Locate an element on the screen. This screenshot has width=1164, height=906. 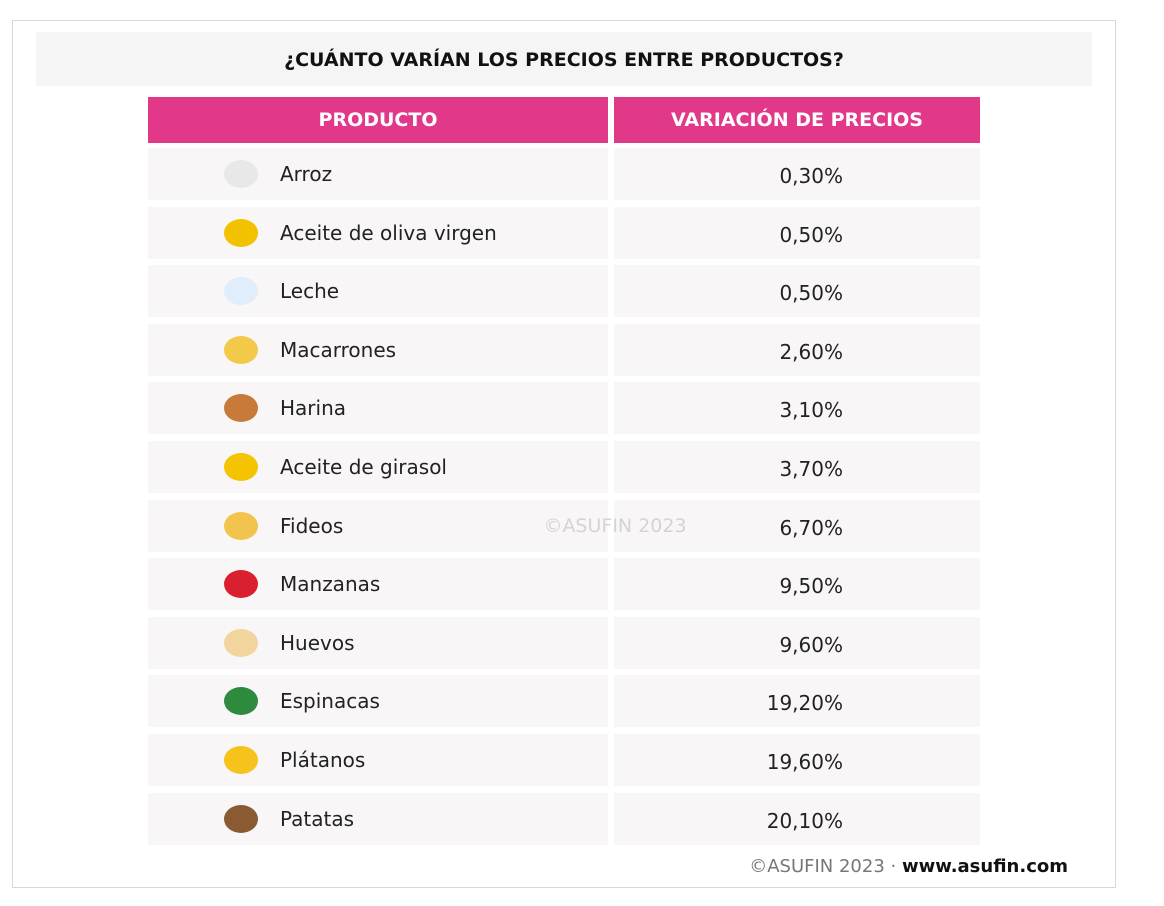
price-variation: 19,60% is located at coordinates (804, 762).